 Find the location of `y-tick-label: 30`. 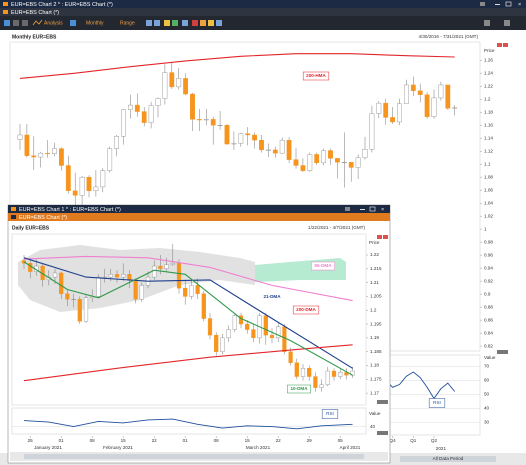

y-tick-label: 30 is located at coordinates (487, 421).